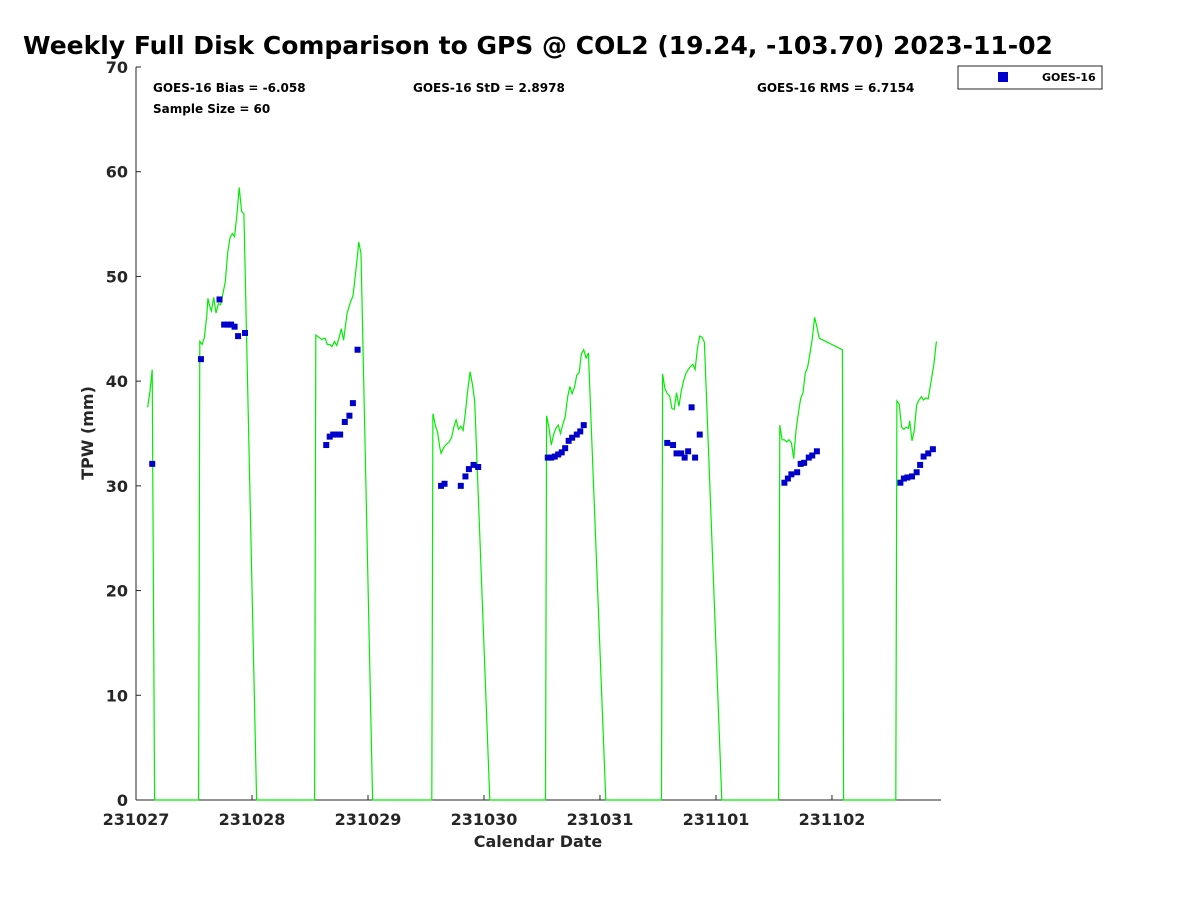 The height and width of the screenshot is (900, 1200). What do you see at coordinates (484, 819) in the screenshot?
I see `x-tick-label: 231030` at bounding box center [484, 819].